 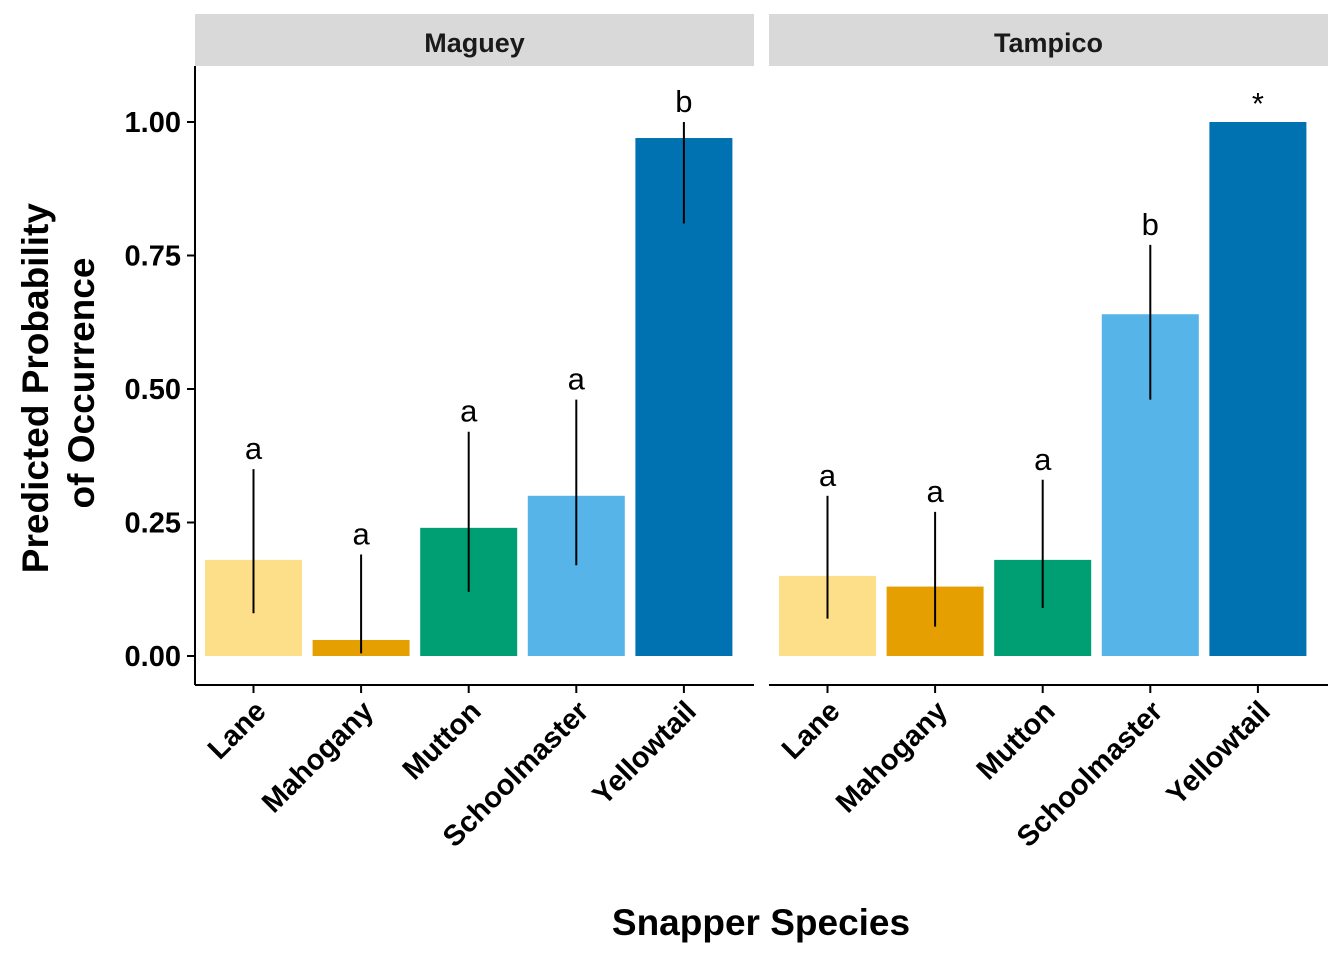 I want to click on letter-maguey-lane: a, so click(x=254, y=448).